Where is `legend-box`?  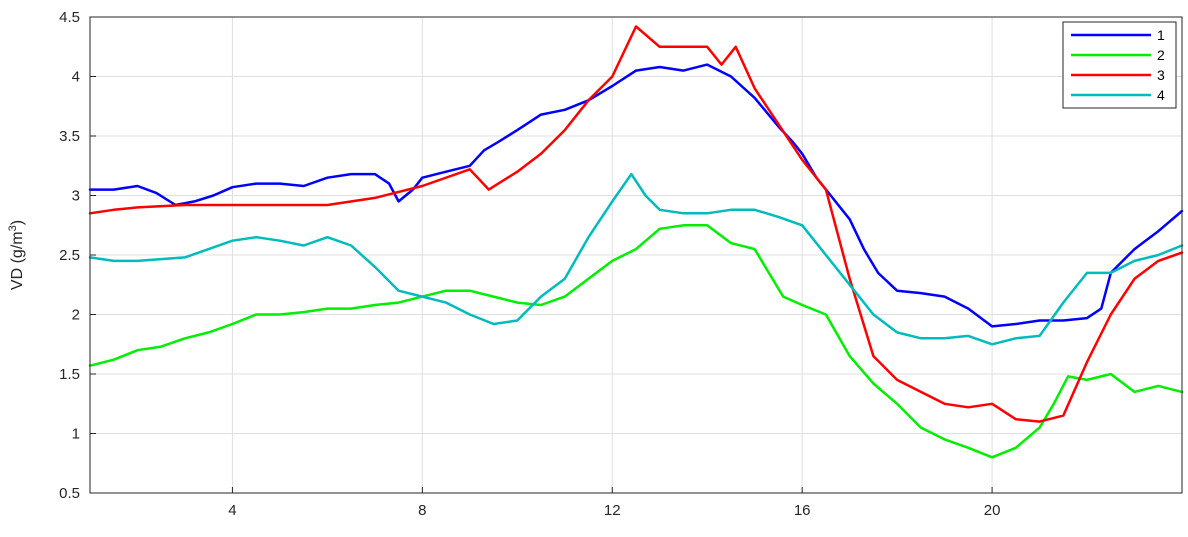 legend-box is located at coordinates (1119, 65).